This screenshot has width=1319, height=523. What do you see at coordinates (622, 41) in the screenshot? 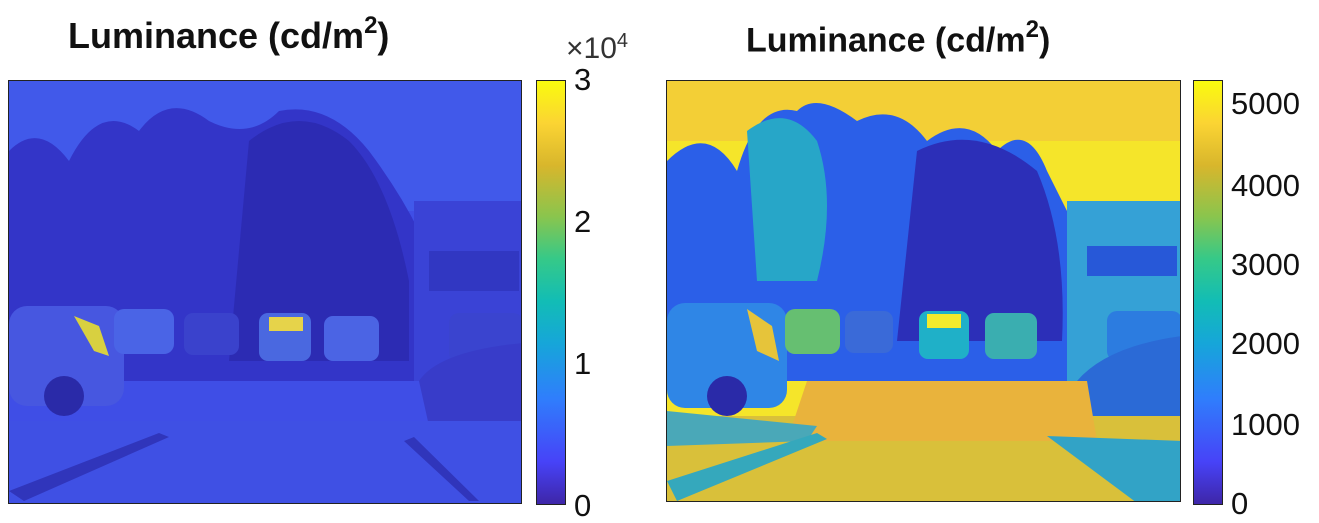
I see `left-multiplier-exp: 4` at bounding box center [622, 41].